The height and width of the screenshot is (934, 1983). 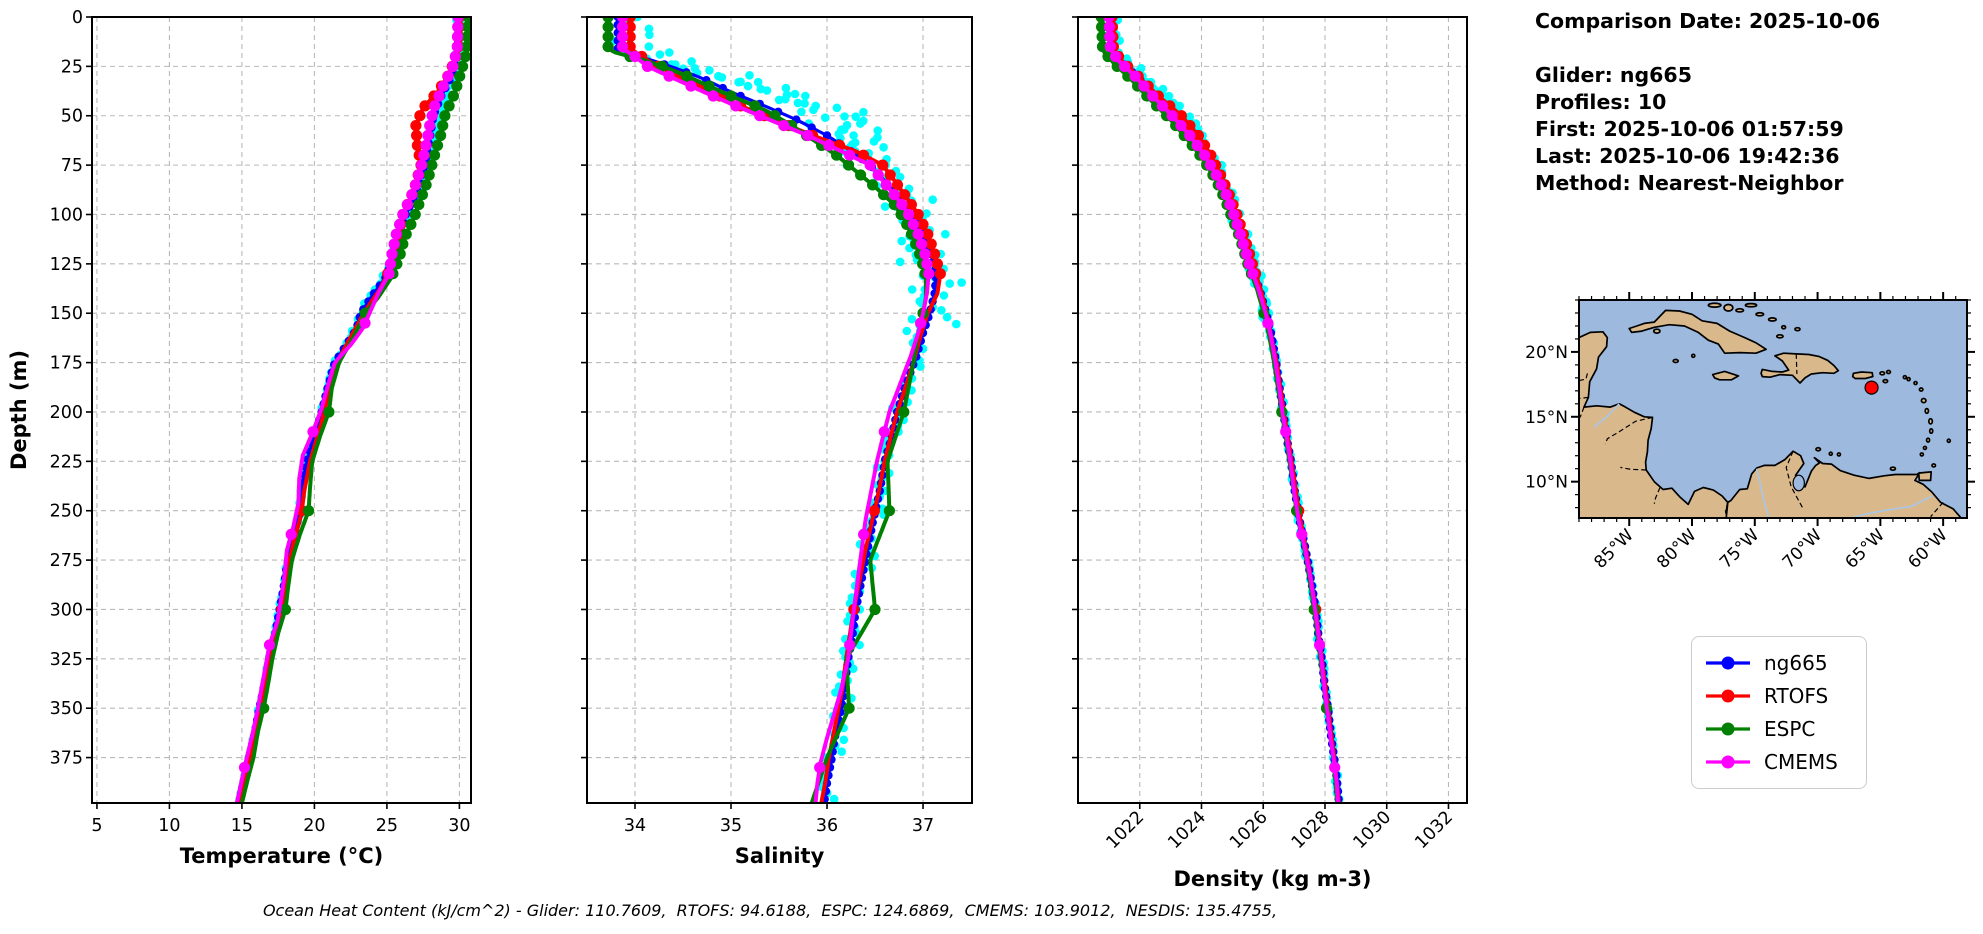 I want to click on y-tick-label: 350, so click(x=66, y=709).